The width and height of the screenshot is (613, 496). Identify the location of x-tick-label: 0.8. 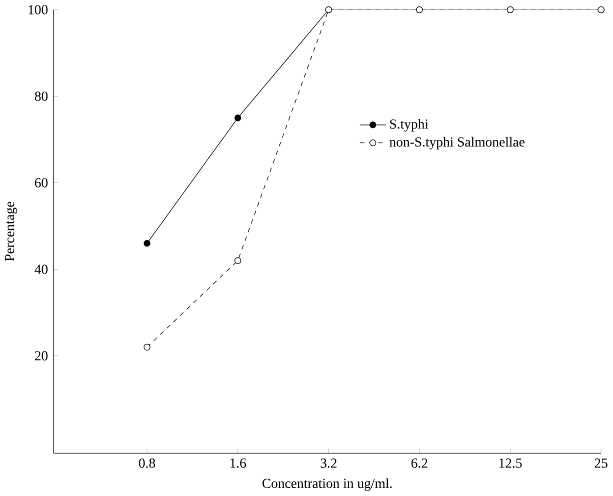
(147, 463).